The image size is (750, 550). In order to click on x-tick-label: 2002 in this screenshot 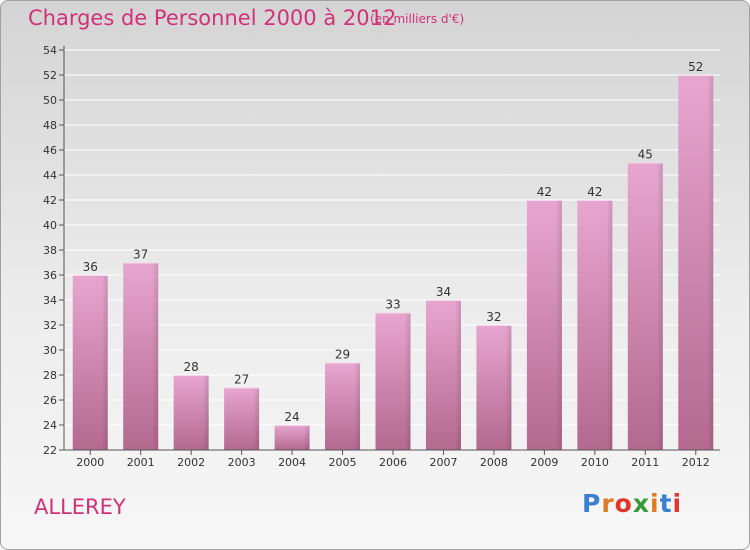, I will do `click(191, 462)`.